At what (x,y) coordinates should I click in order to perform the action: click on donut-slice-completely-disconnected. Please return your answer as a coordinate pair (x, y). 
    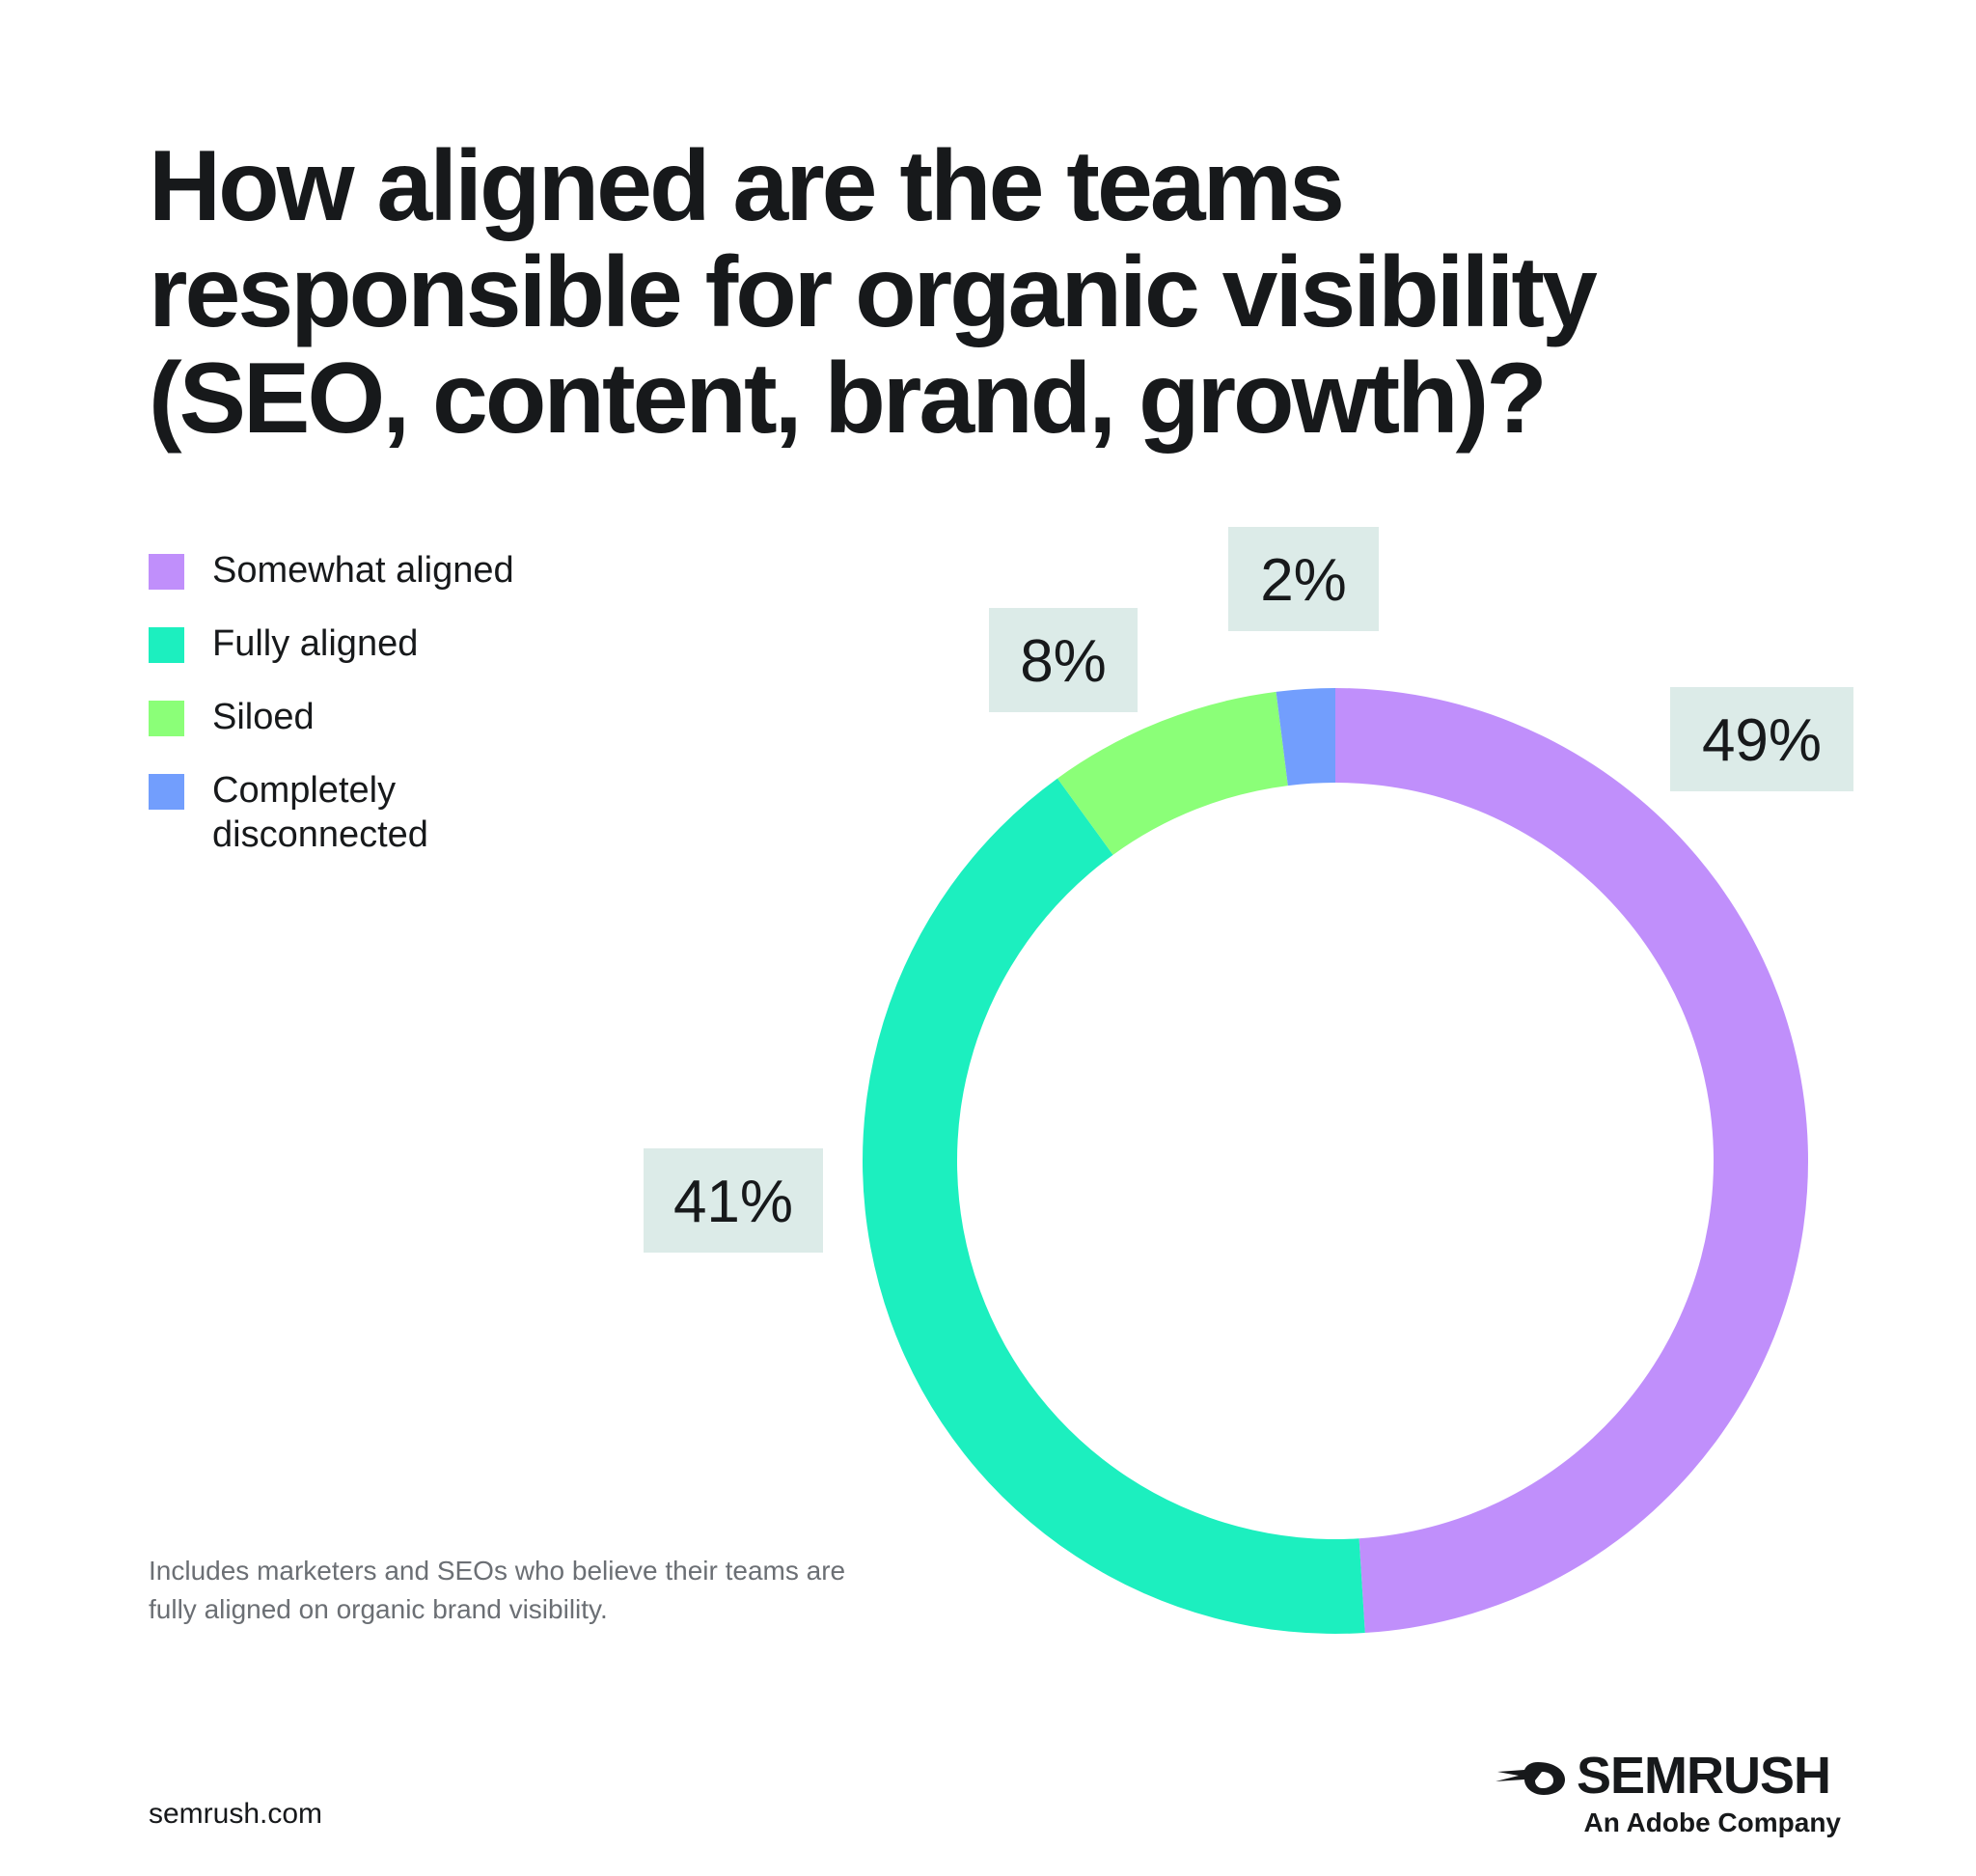
    Looking at the image, I should click on (1305, 737).